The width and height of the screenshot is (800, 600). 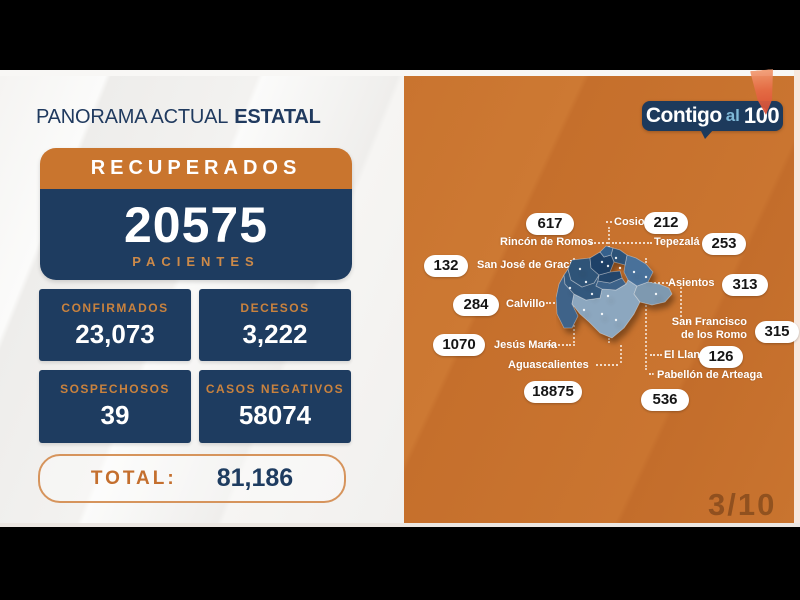 I want to click on map-badge-cosio: 212, so click(x=666, y=223).